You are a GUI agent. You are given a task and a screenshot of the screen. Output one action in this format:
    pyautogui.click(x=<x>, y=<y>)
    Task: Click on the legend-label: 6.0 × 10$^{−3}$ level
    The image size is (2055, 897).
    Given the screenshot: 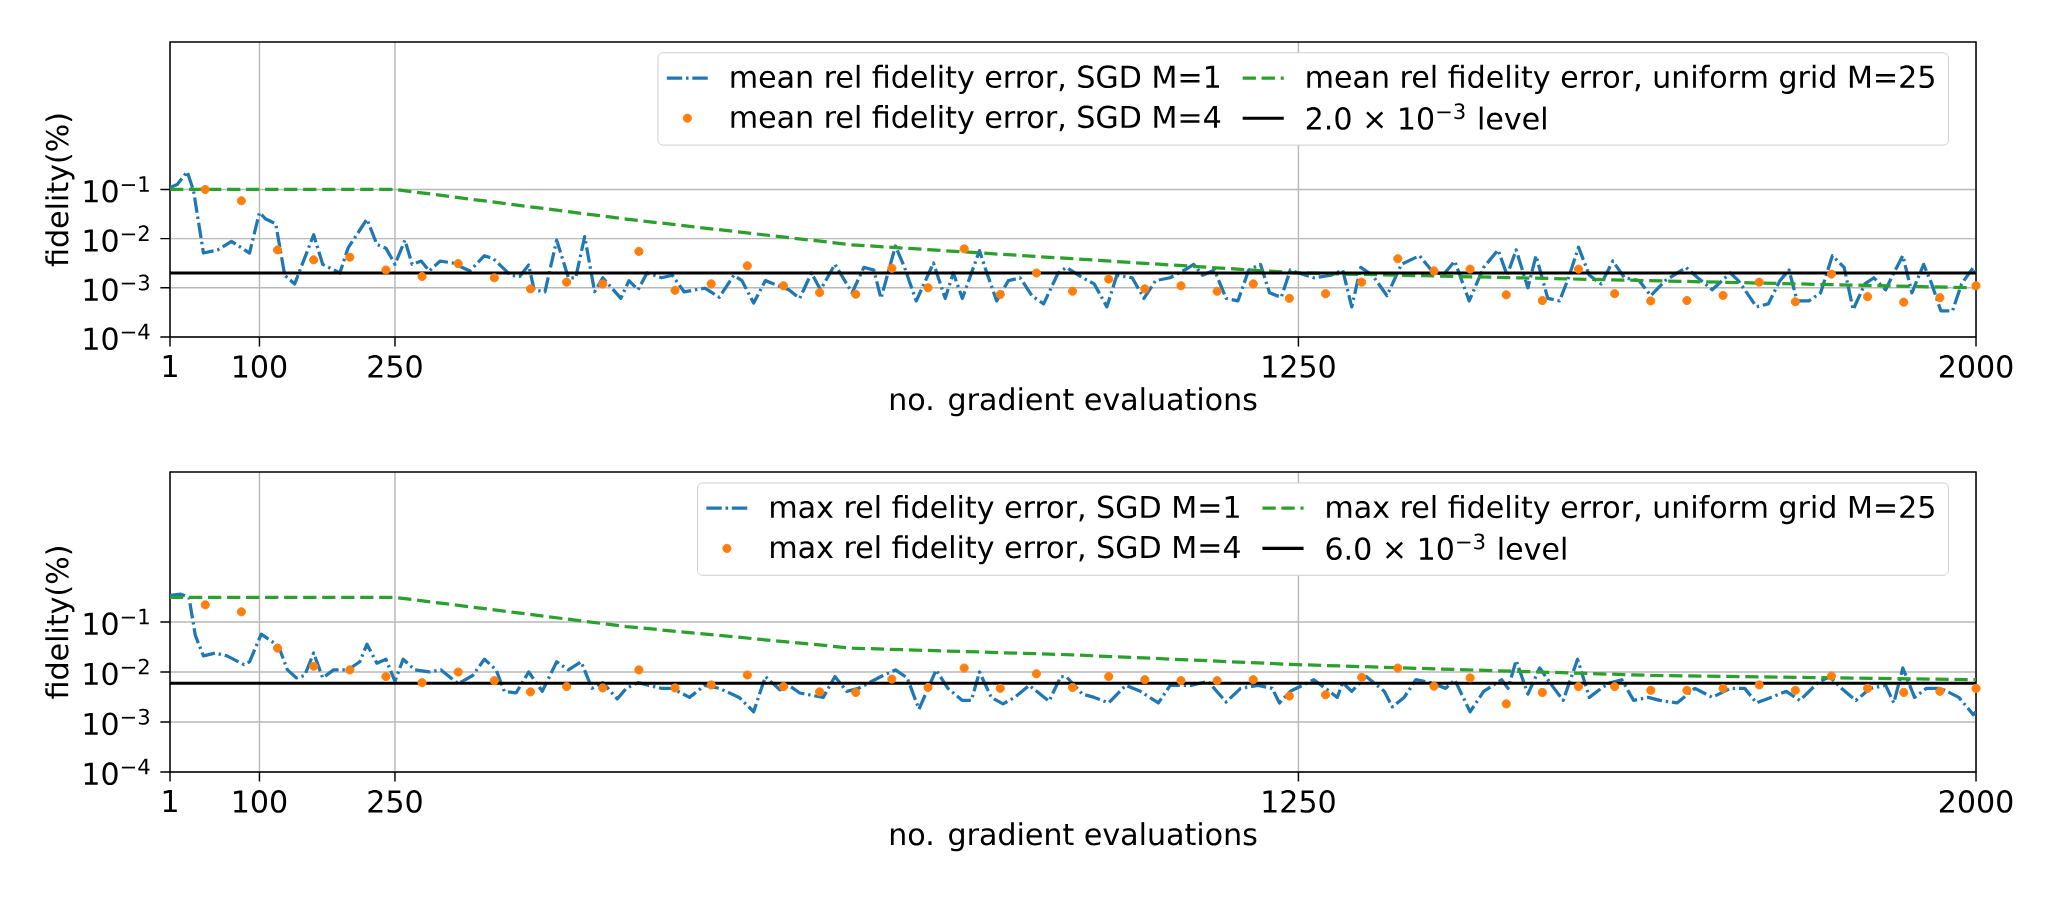 What is the action you would take?
    pyautogui.click(x=1446, y=547)
    